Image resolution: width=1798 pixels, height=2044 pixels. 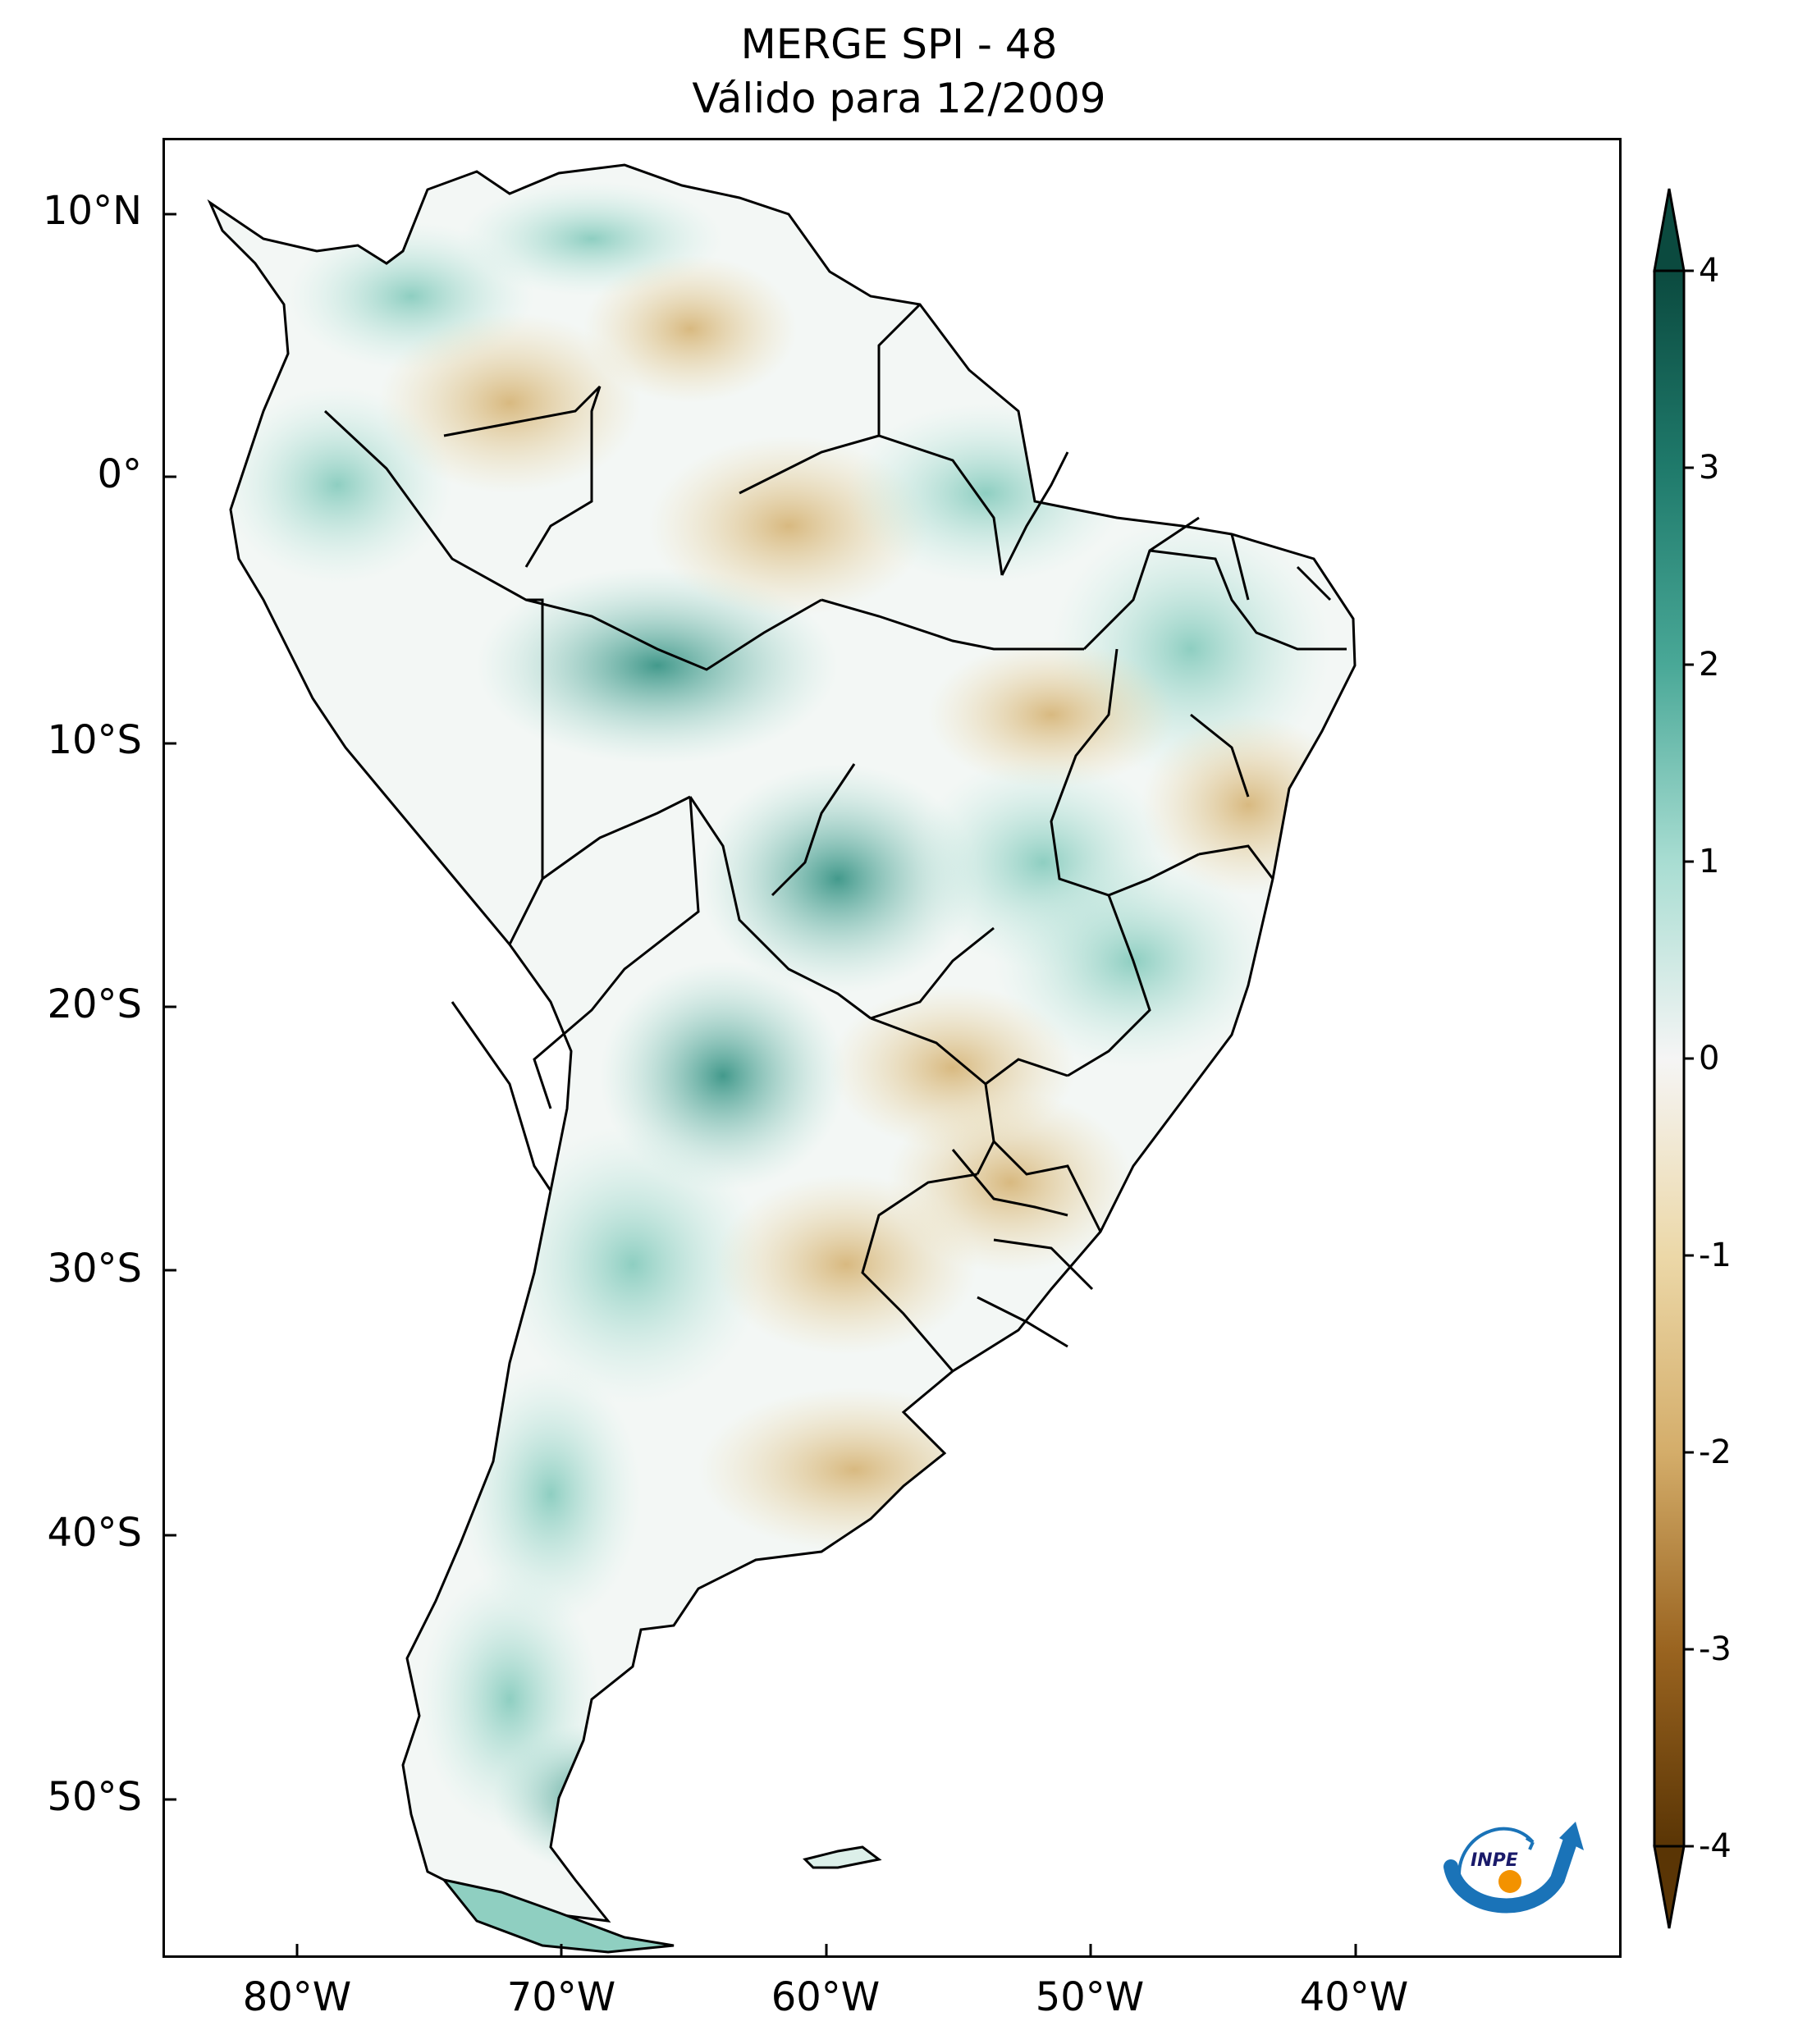 What do you see at coordinates (558, 1916) in the screenshot?
I see `tierra-del-fuego-shape` at bounding box center [558, 1916].